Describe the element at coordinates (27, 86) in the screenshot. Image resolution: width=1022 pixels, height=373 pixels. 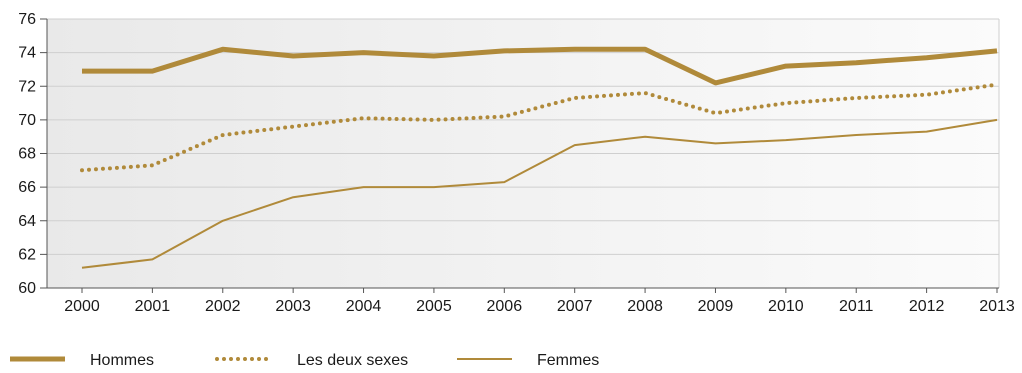
I see `y-tick-label: 72` at that location.